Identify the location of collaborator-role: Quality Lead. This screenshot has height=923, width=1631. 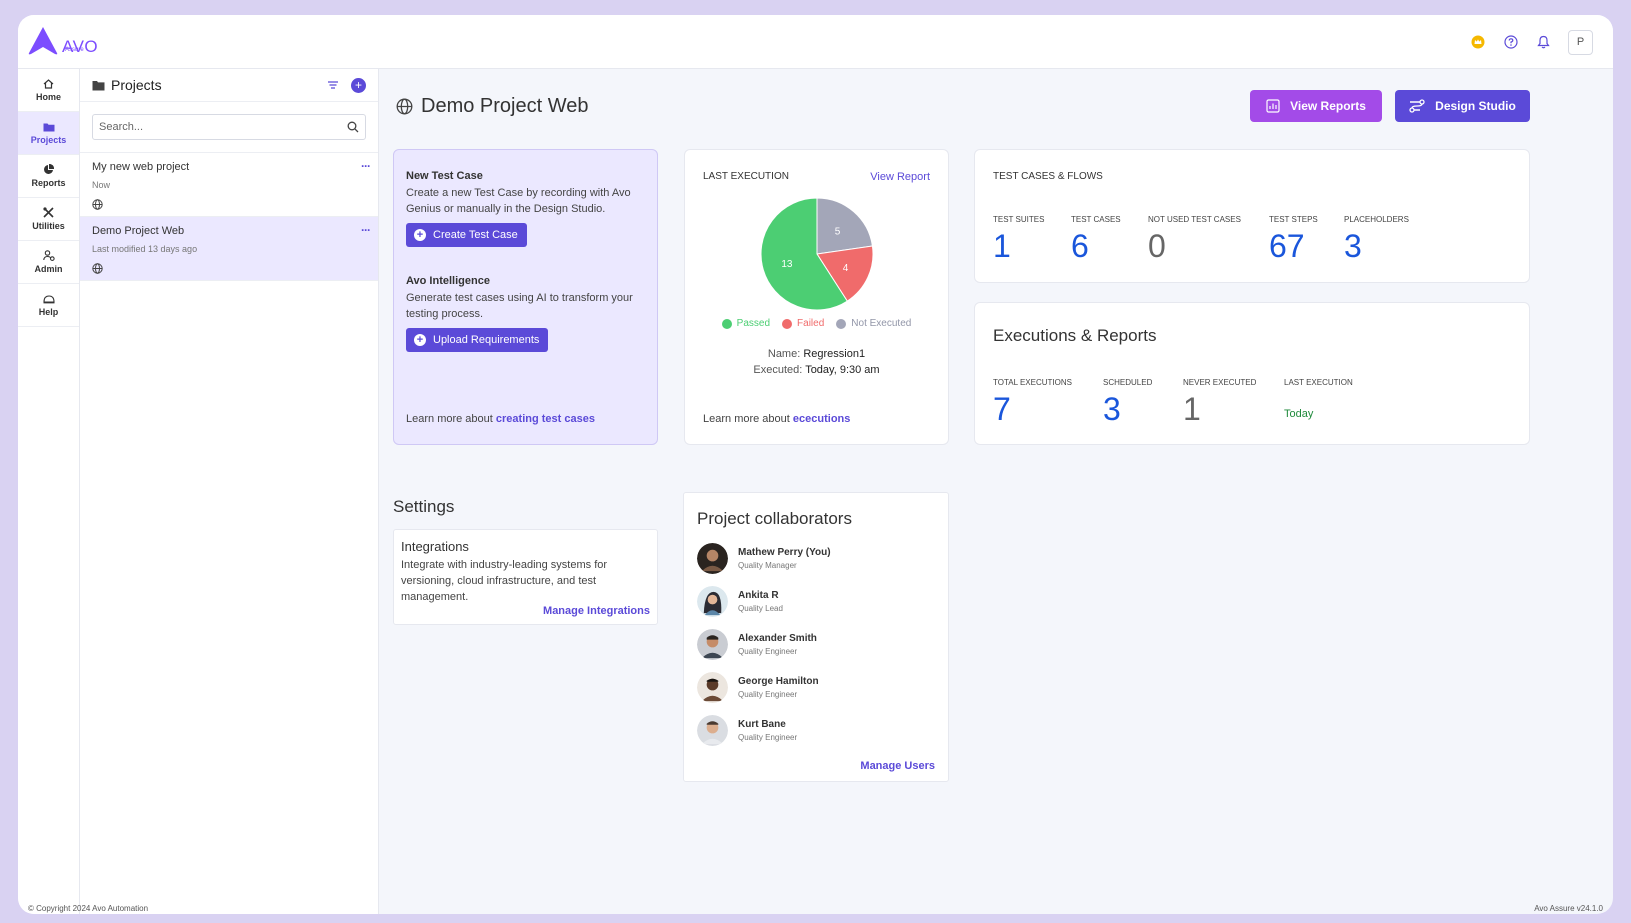
(760, 608).